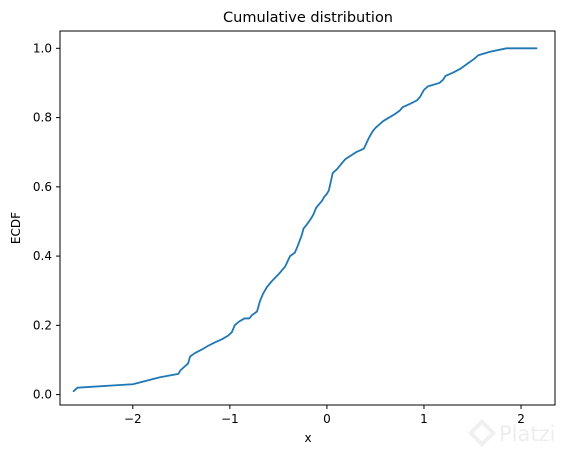 Image resolution: width=567 pixels, height=455 pixels. What do you see at coordinates (42, 256) in the screenshot?
I see `y-tick-label: 0.4` at bounding box center [42, 256].